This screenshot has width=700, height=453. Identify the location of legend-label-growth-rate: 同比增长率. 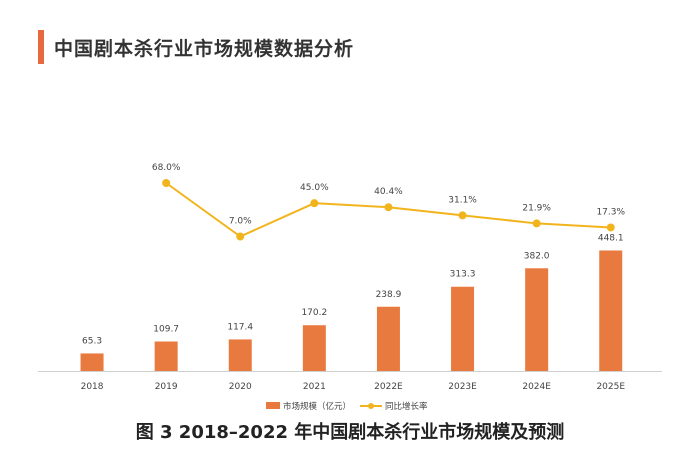
(406, 406).